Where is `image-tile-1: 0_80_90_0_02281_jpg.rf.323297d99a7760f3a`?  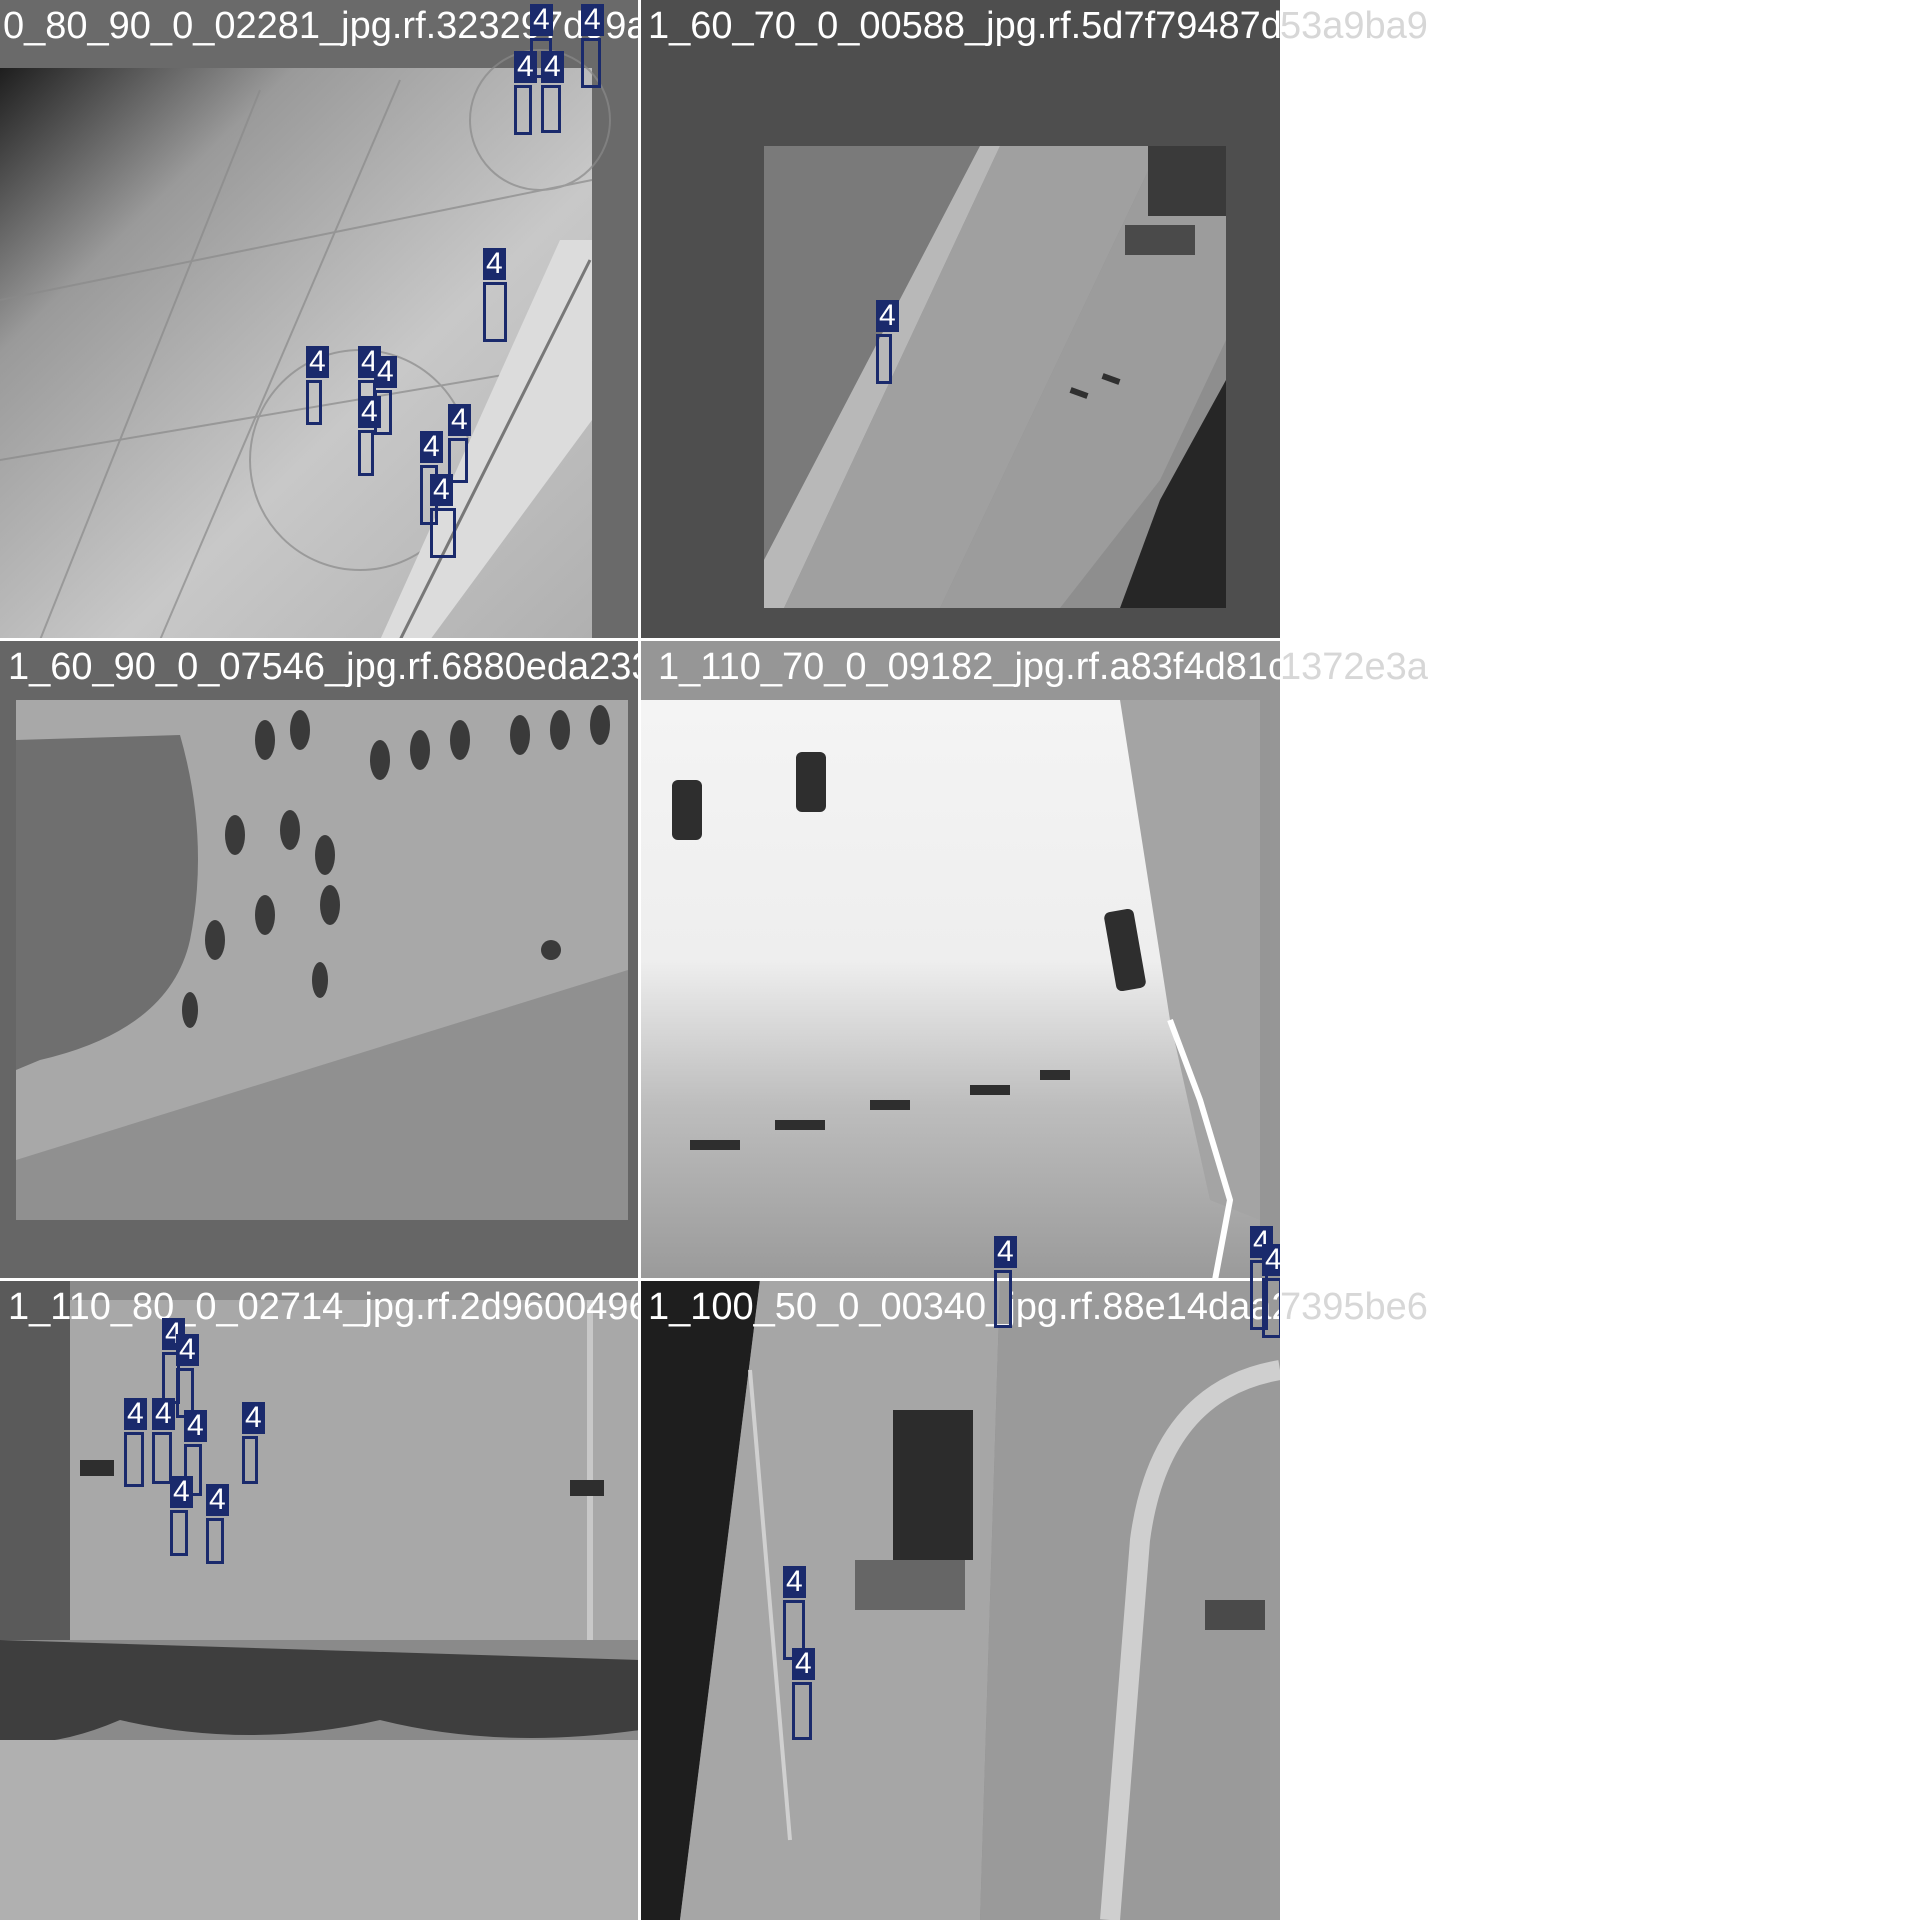
image-tile-1: 0_80_90_0_02281_jpg.rf.323297d99a7760f3a is located at coordinates (320, 320).